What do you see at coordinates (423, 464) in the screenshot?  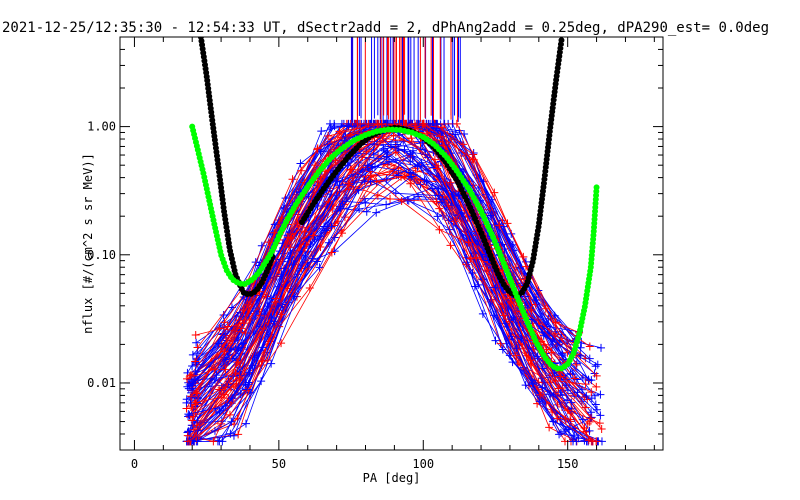 I see `x-tick-label: 100` at bounding box center [423, 464].